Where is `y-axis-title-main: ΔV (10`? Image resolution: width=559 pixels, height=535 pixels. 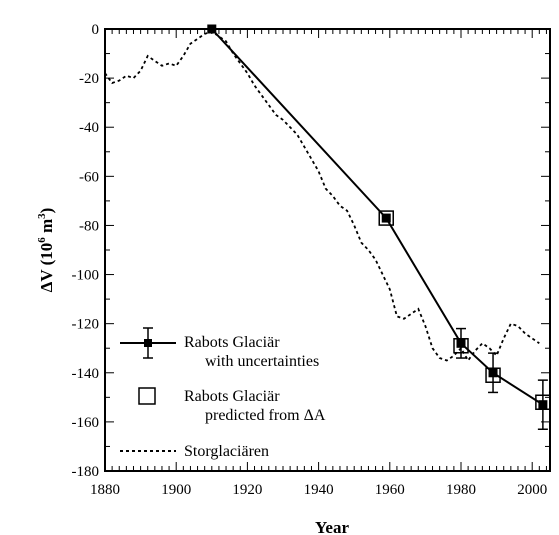
y-axis-title-main: ΔV (10 is located at coordinates (46, 268).